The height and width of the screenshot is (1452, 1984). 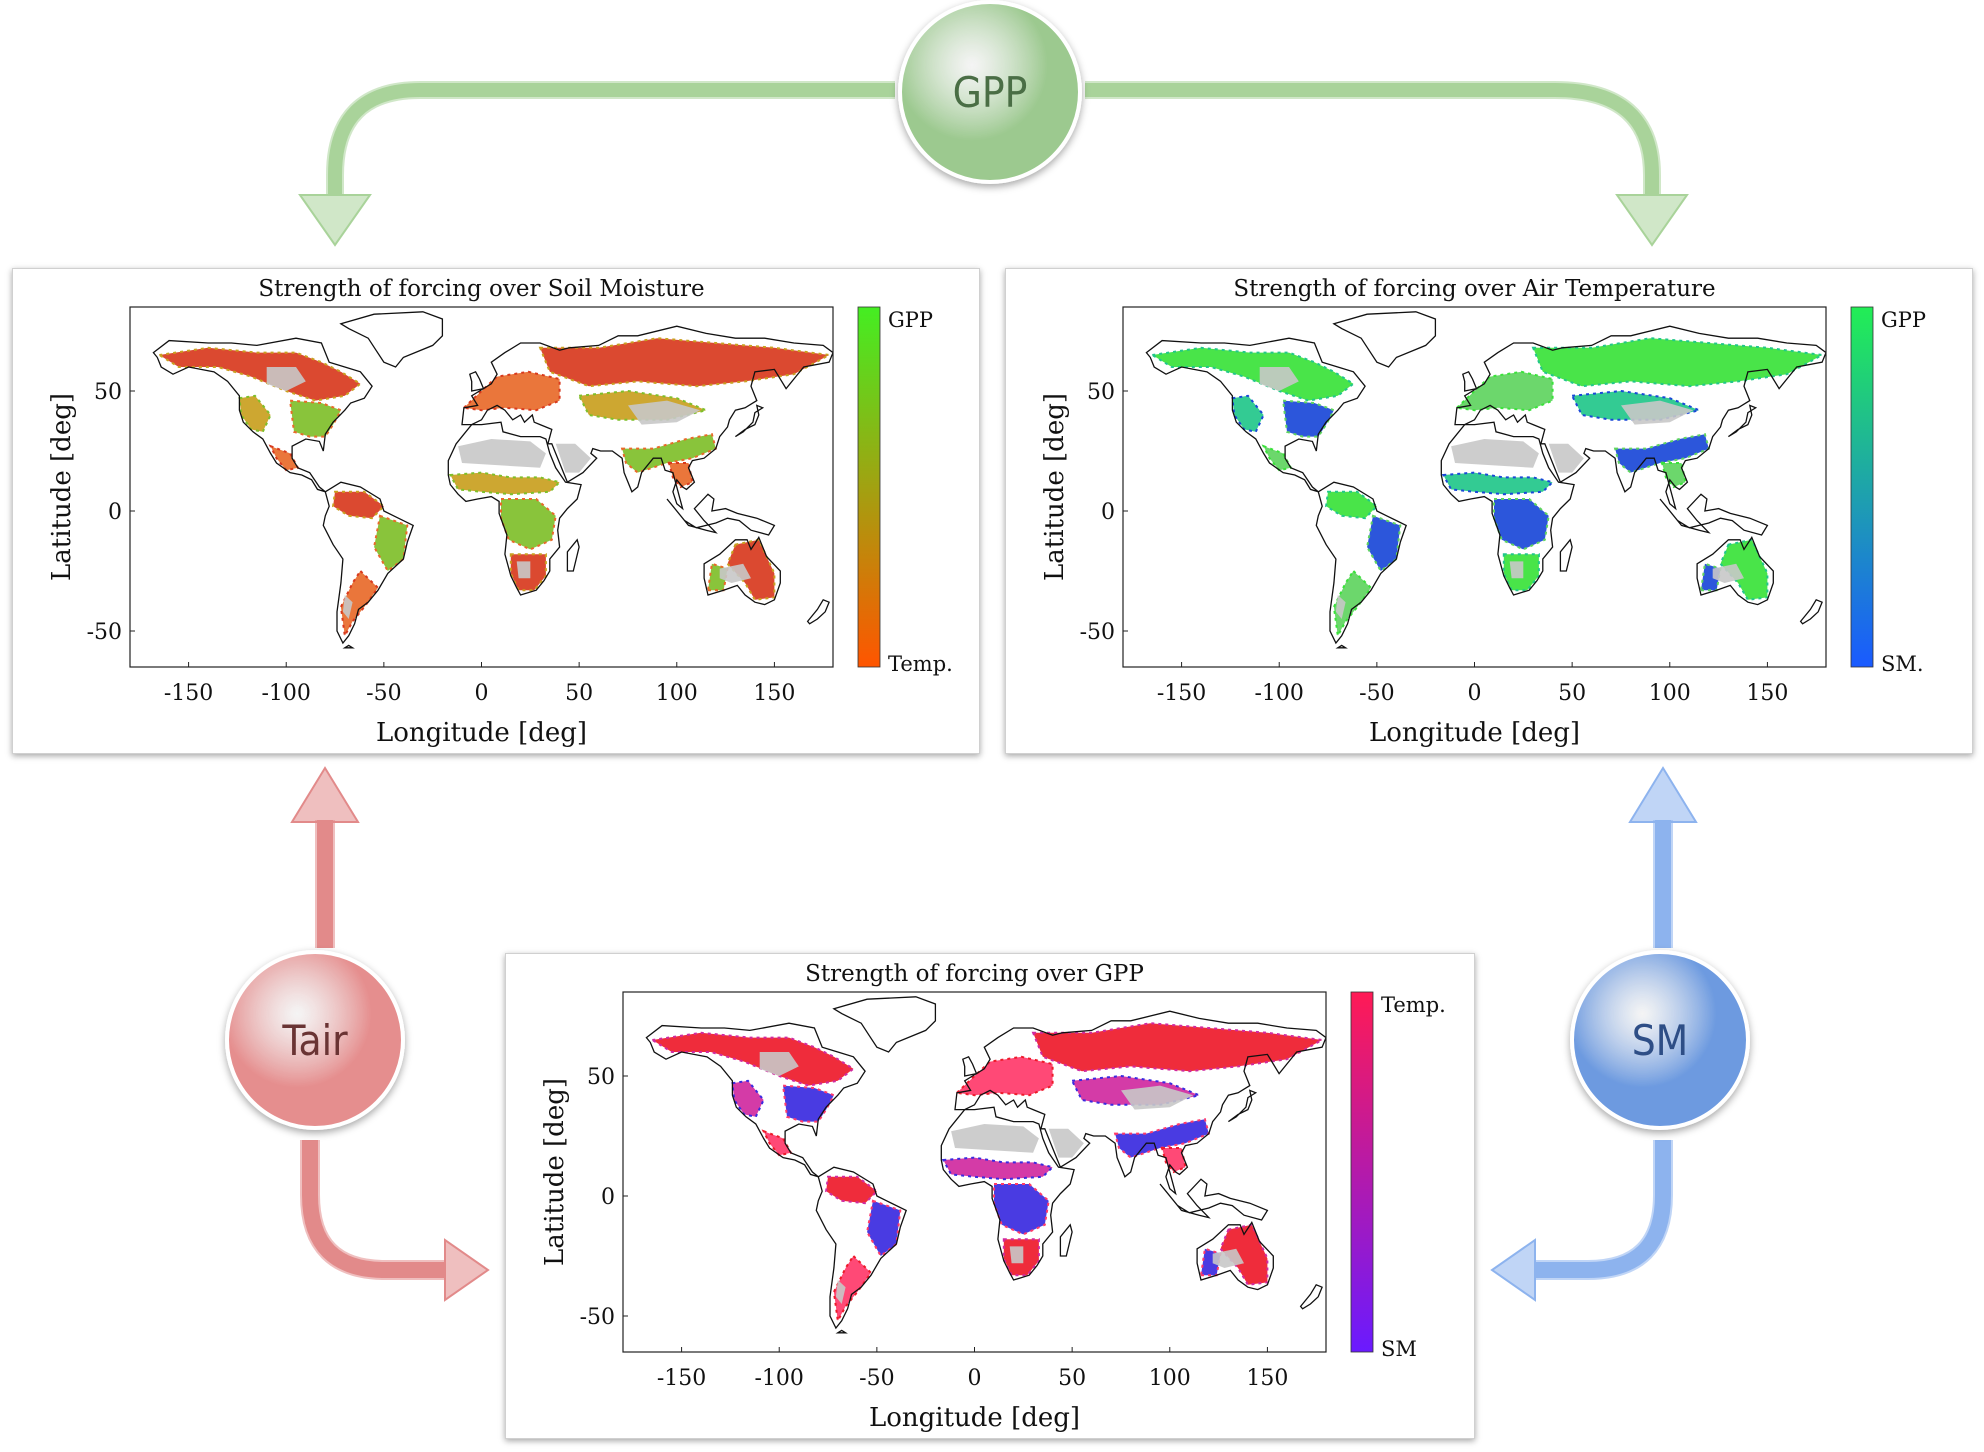 What do you see at coordinates (325, 794) in the screenshot?
I see `arrow-tair-to-soil-moisture-head` at bounding box center [325, 794].